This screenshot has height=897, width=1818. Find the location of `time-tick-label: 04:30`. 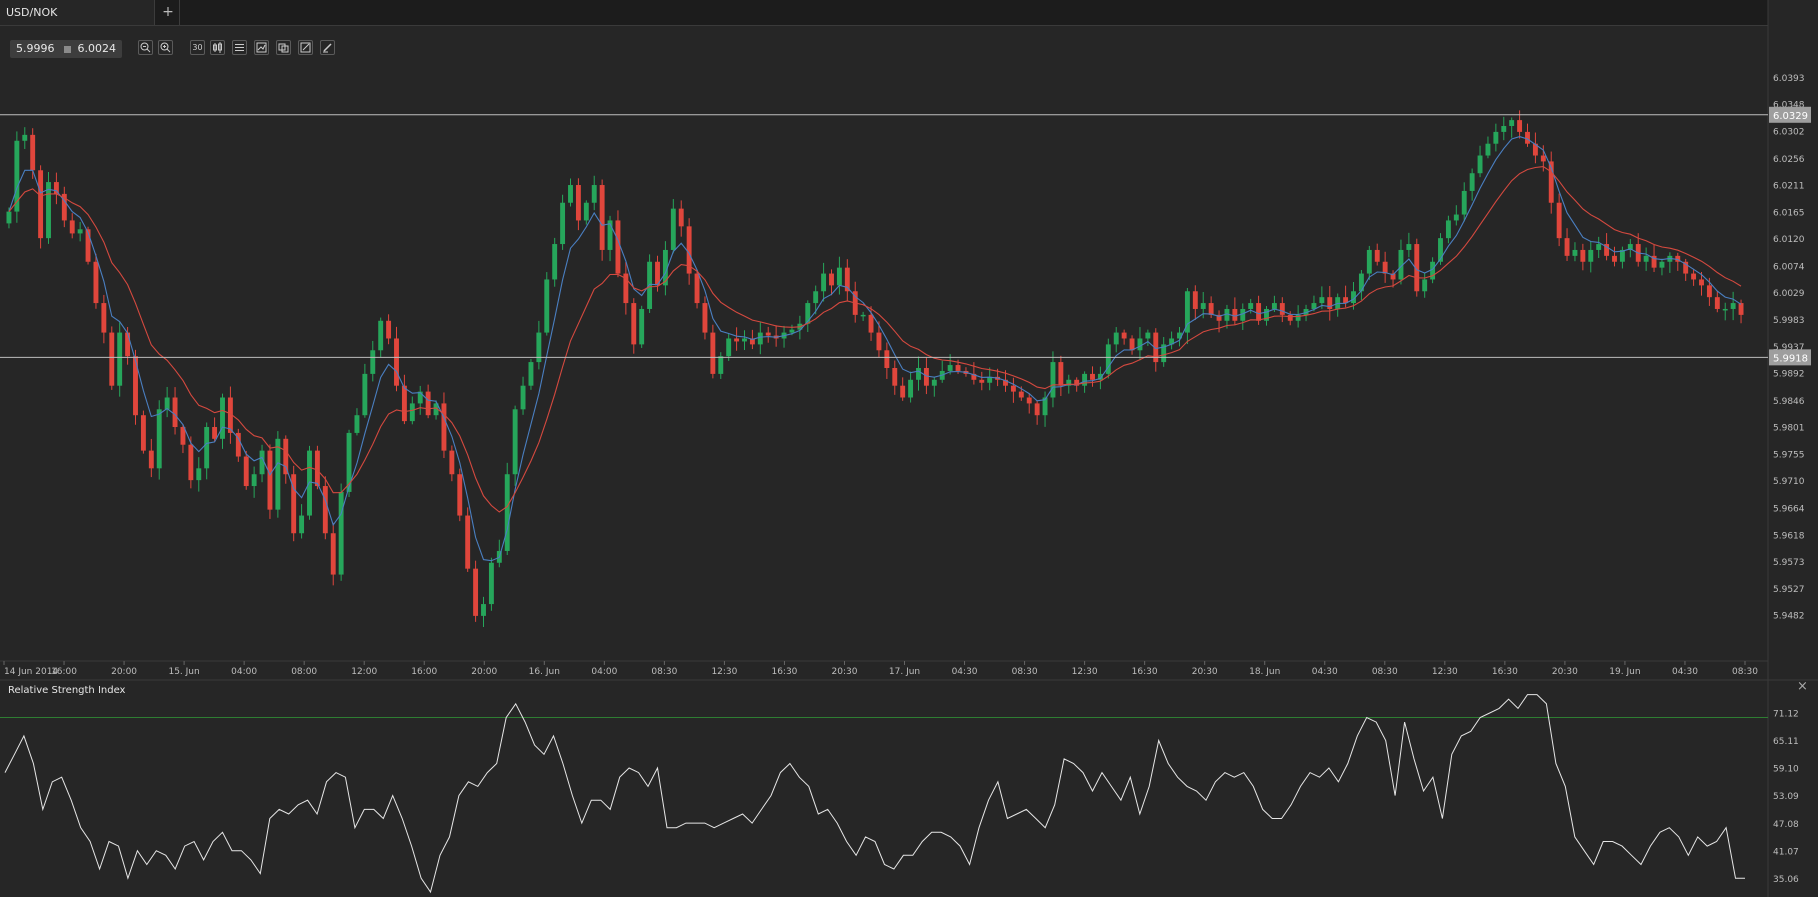

time-tick-label: 04:30 is located at coordinates (1685, 672).